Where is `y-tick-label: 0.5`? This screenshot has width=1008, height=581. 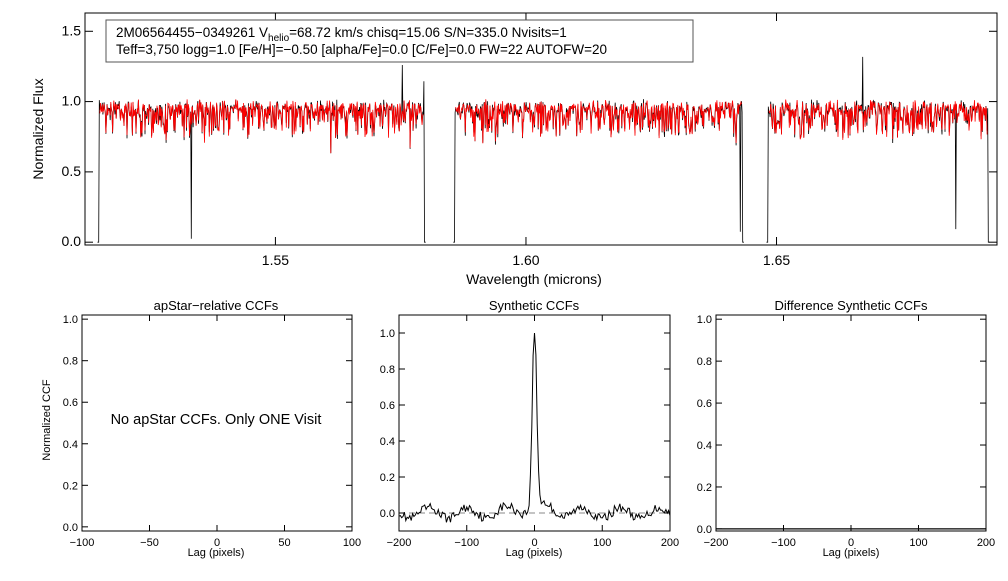
y-tick-label: 0.5 is located at coordinates (72, 171).